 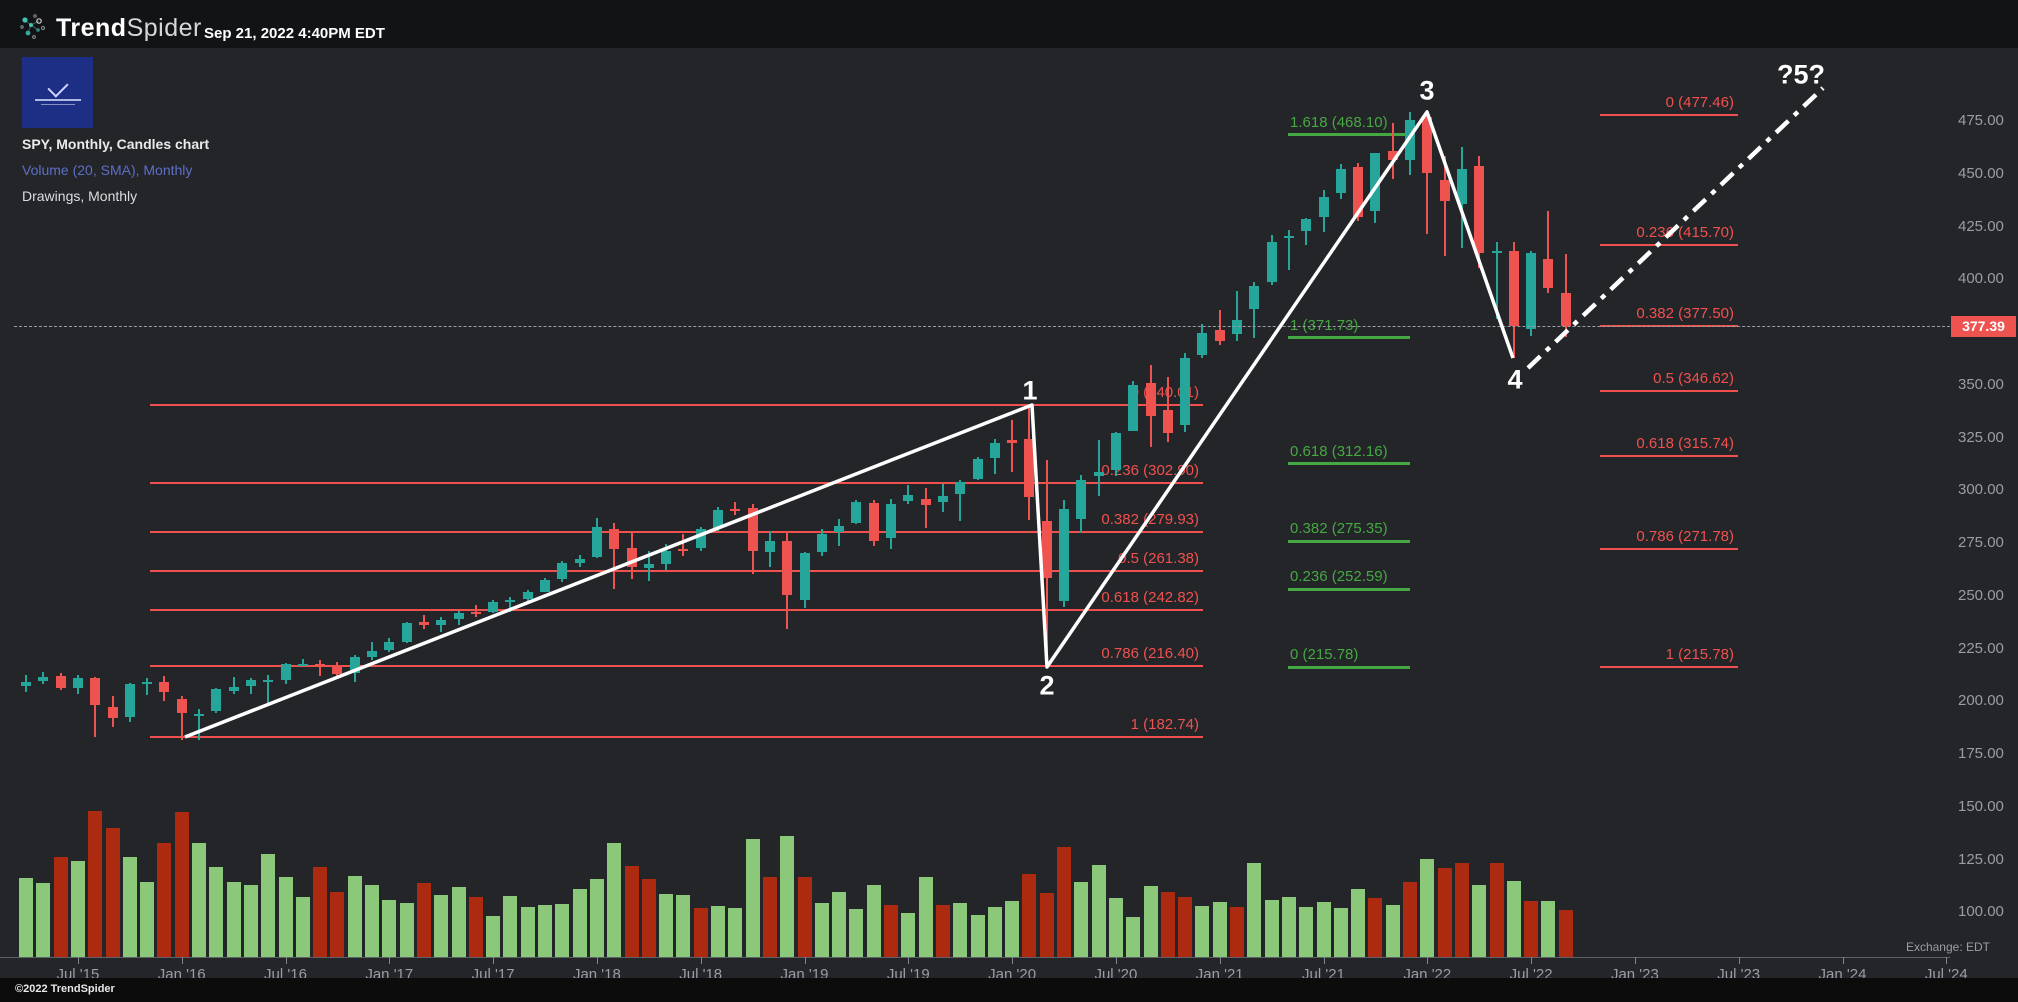 What do you see at coordinates (1981, 753) in the screenshot?
I see `price-axis-label: 175.00` at bounding box center [1981, 753].